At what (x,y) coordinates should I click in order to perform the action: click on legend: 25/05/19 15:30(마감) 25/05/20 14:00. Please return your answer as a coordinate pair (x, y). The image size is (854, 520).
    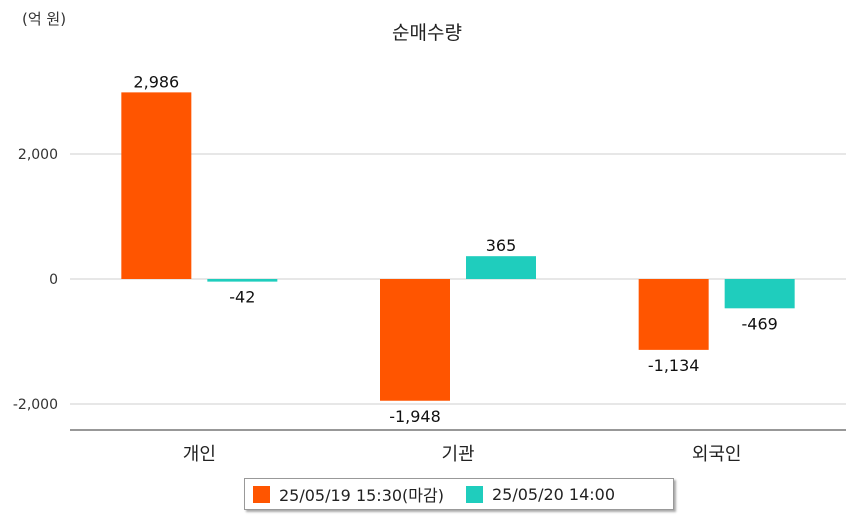
    Looking at the image, I should click on (459, 494).